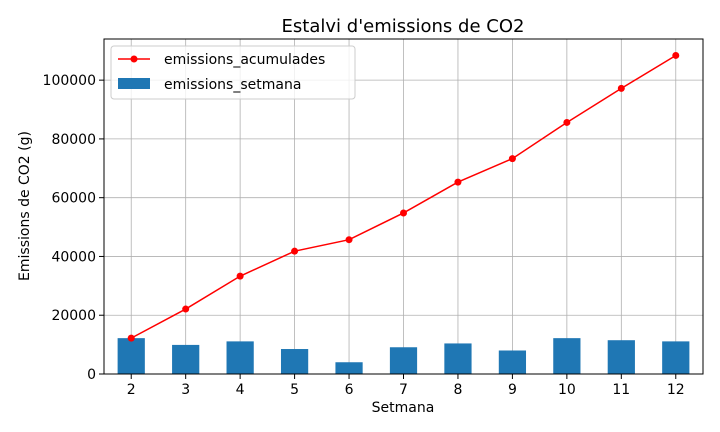 The height and width of the screenshot is (432, 720). What do you see at coordinates (567, 390) in the screenshot?
I see `x-tick-label: 10` at bounding box center [567, 390].